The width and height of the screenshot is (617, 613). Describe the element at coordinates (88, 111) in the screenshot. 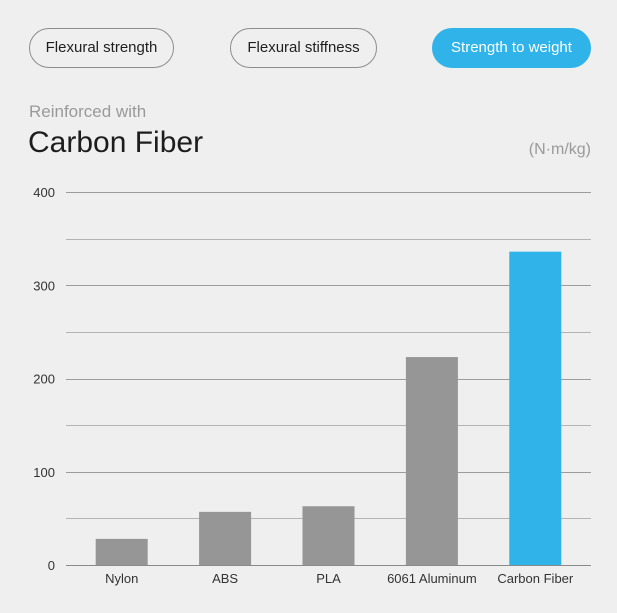

I see `chart-subtitle: Reinforced with` at that location.